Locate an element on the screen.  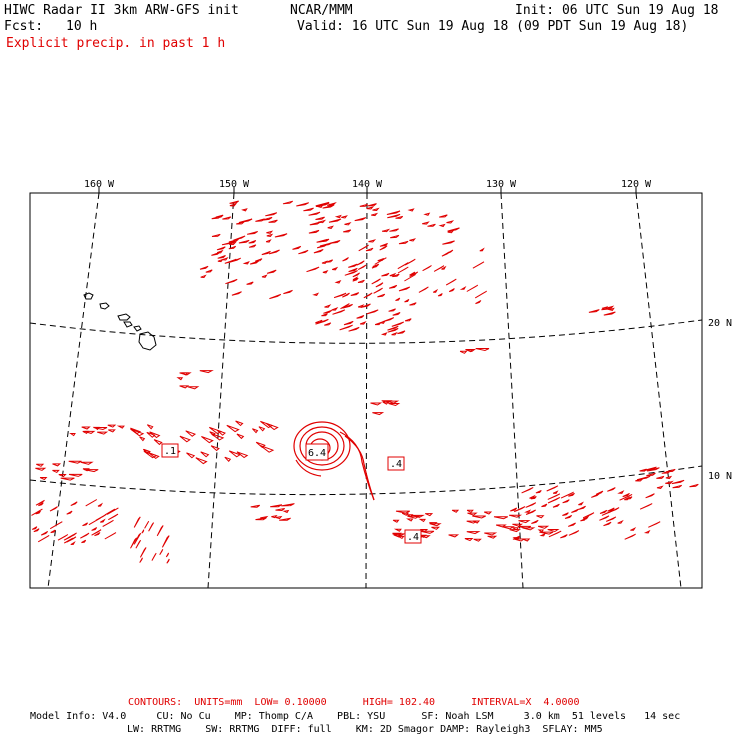
lon-label: 160 W is located at coordinates (99, 184).